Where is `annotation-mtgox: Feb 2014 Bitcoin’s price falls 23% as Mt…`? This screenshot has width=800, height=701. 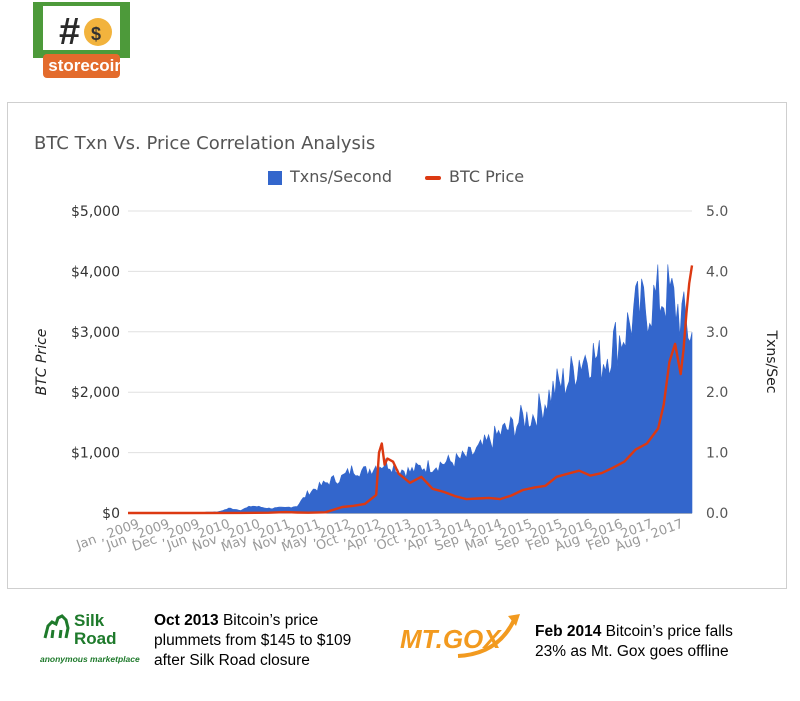
annotation-mtgox: Feb 2014 Bitcoin’s price falls 23% as Mt… is located at coordinates (634, 642).